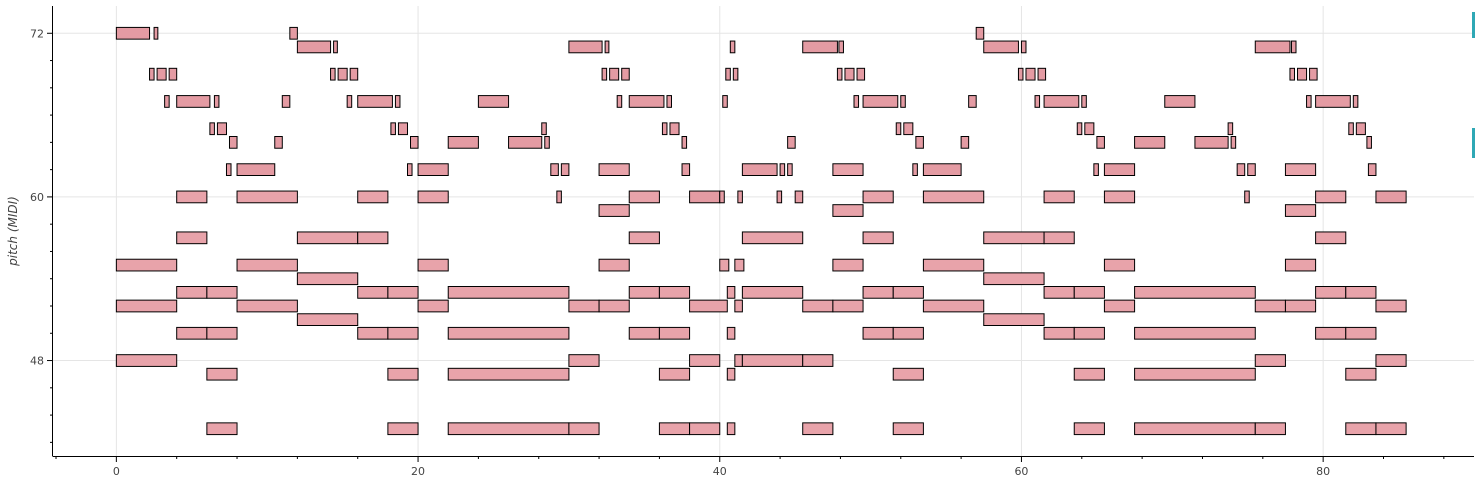 The image size is (1479, 481). What do you see at coordinates (1021, 471) in the screenshot?
I see `x-tick-label: 60` at bounding box center [1021, 471].